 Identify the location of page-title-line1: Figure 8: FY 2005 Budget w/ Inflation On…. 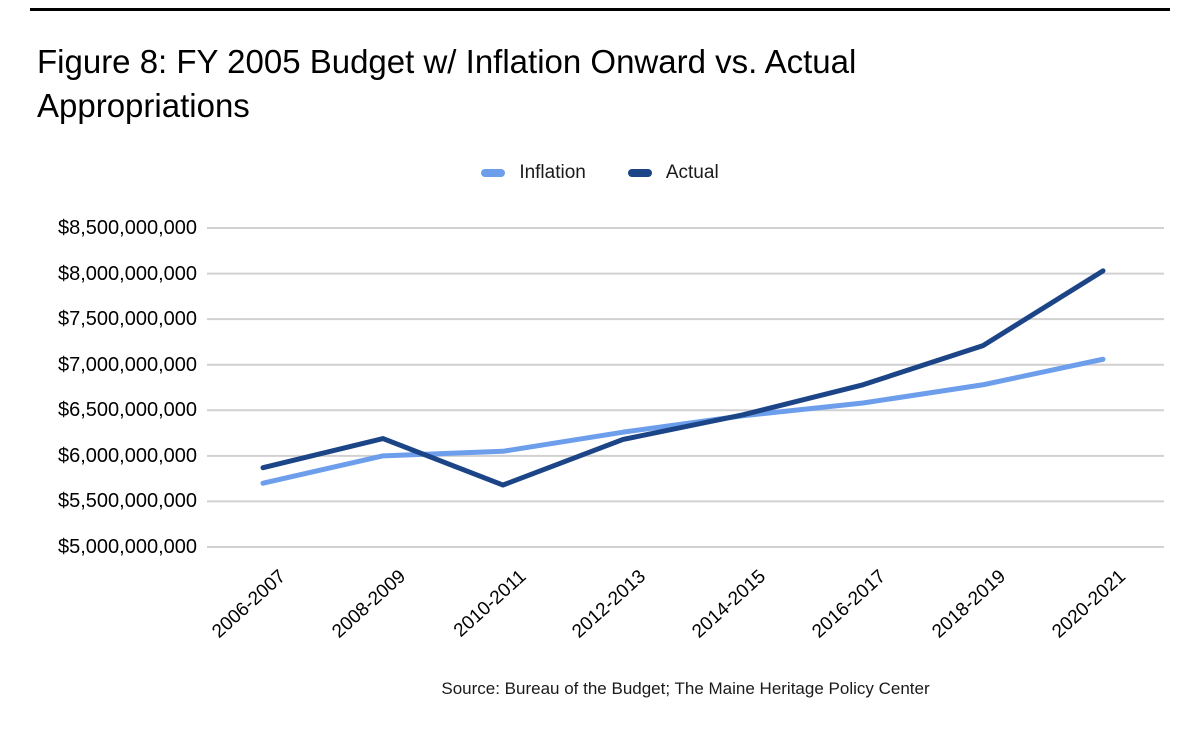
(447, 61).